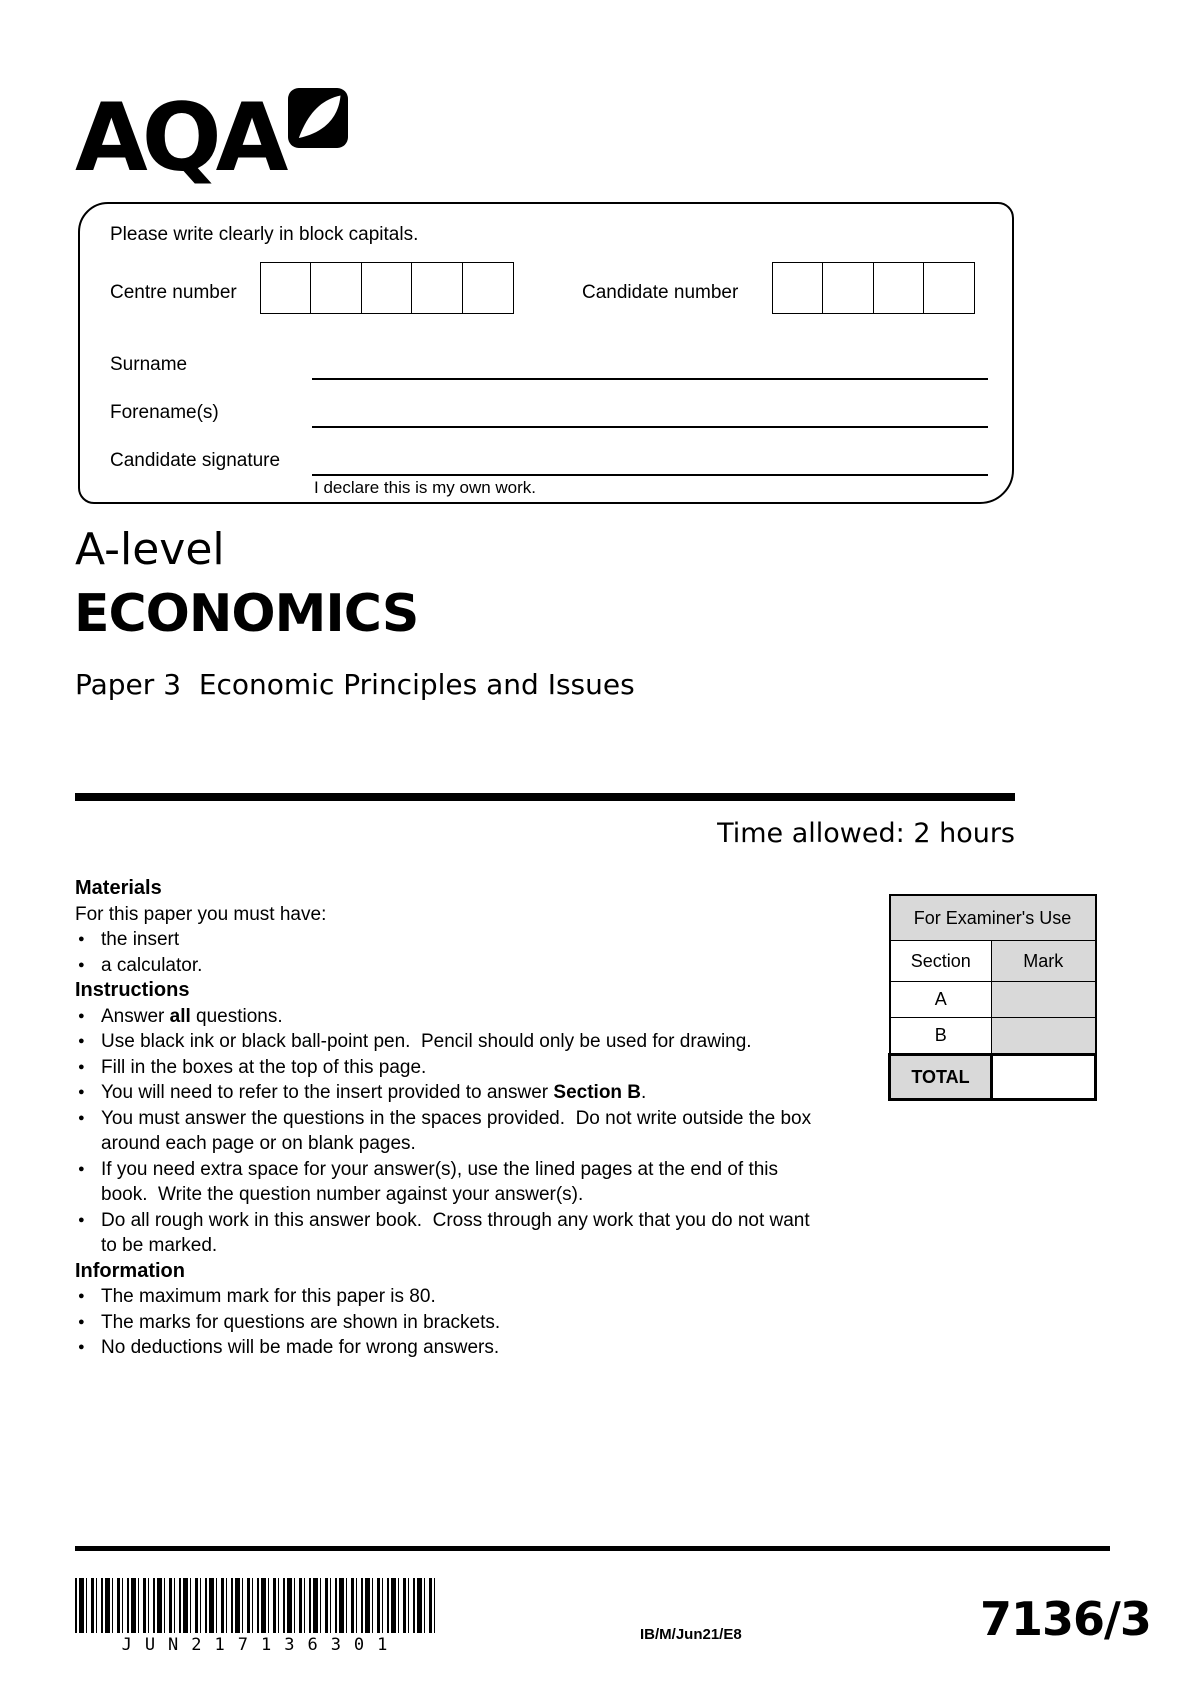 The height and width of the screenshot is (1684, 1191). What do you see at coordinates (940, 961) in the screenshot?
I see `examiner-col-section: Section` at bounding box center [940, 961].